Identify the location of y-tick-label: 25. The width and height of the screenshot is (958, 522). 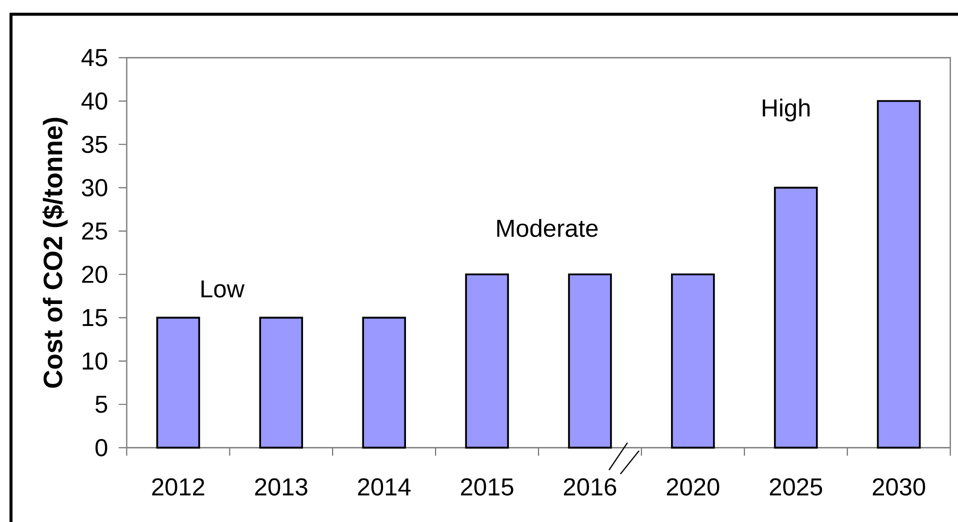
(95, 231).